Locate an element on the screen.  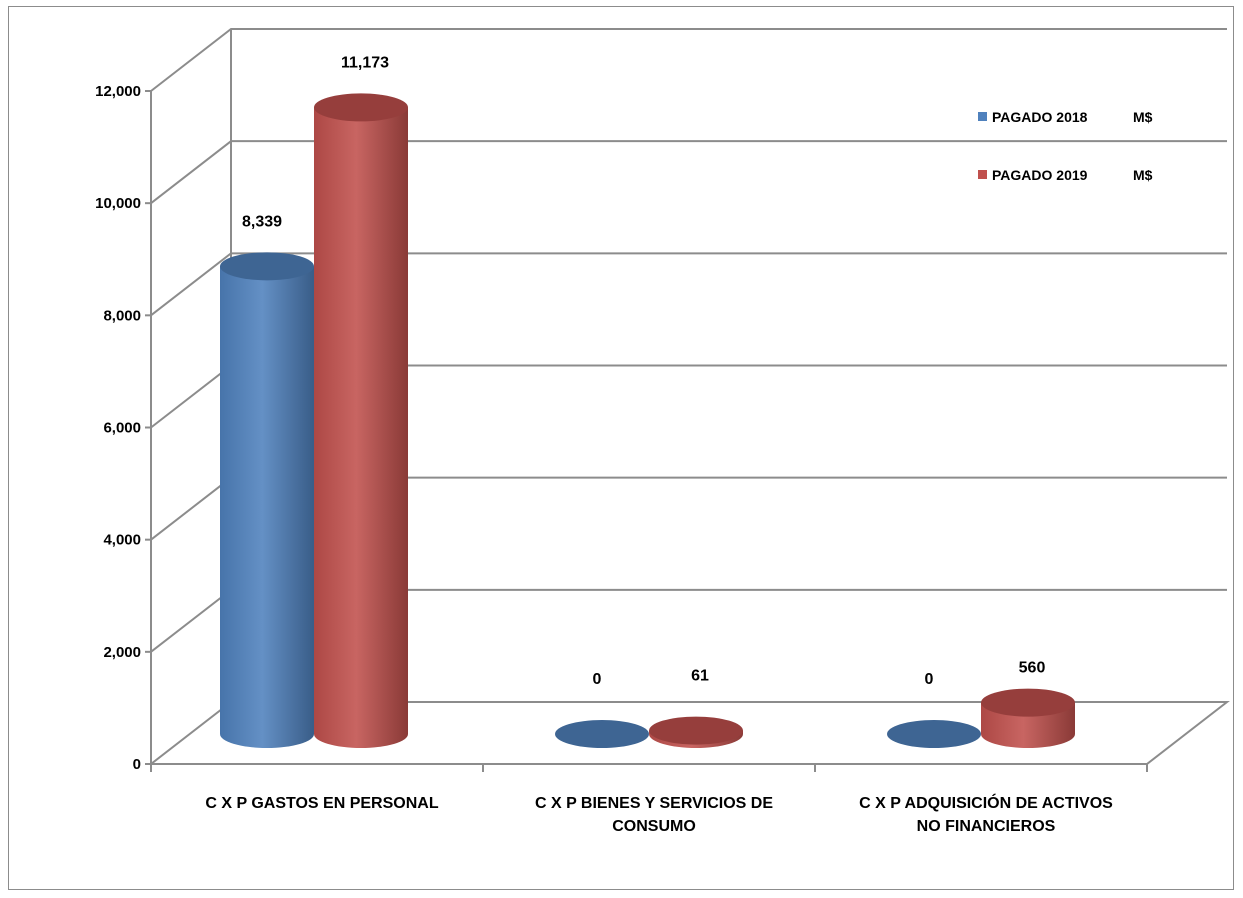
category-label: C X P BIENES Y SERVICIOS DE is located at coordinates (654, 803).